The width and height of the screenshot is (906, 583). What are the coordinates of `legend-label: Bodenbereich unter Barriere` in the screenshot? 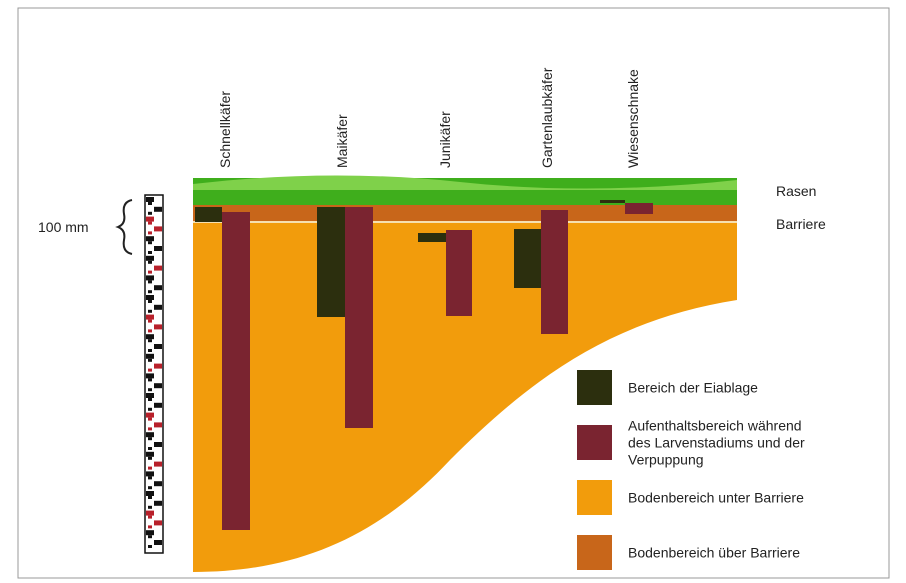 It's located at (716, 498).